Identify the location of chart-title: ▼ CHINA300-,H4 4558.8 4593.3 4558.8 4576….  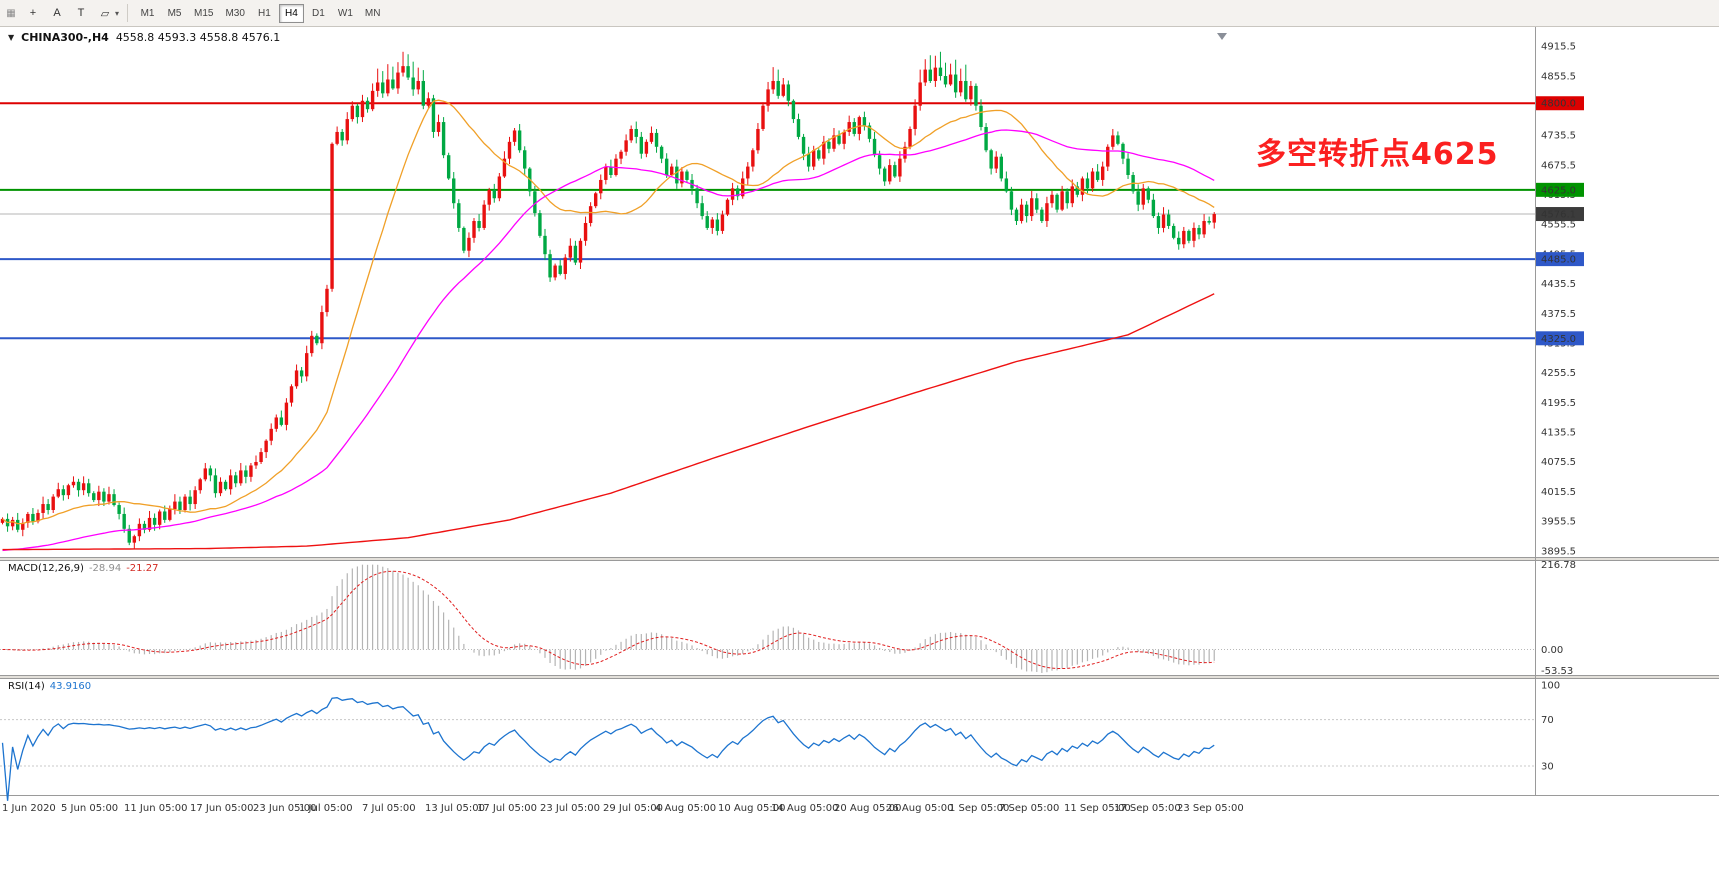
(144, 37).